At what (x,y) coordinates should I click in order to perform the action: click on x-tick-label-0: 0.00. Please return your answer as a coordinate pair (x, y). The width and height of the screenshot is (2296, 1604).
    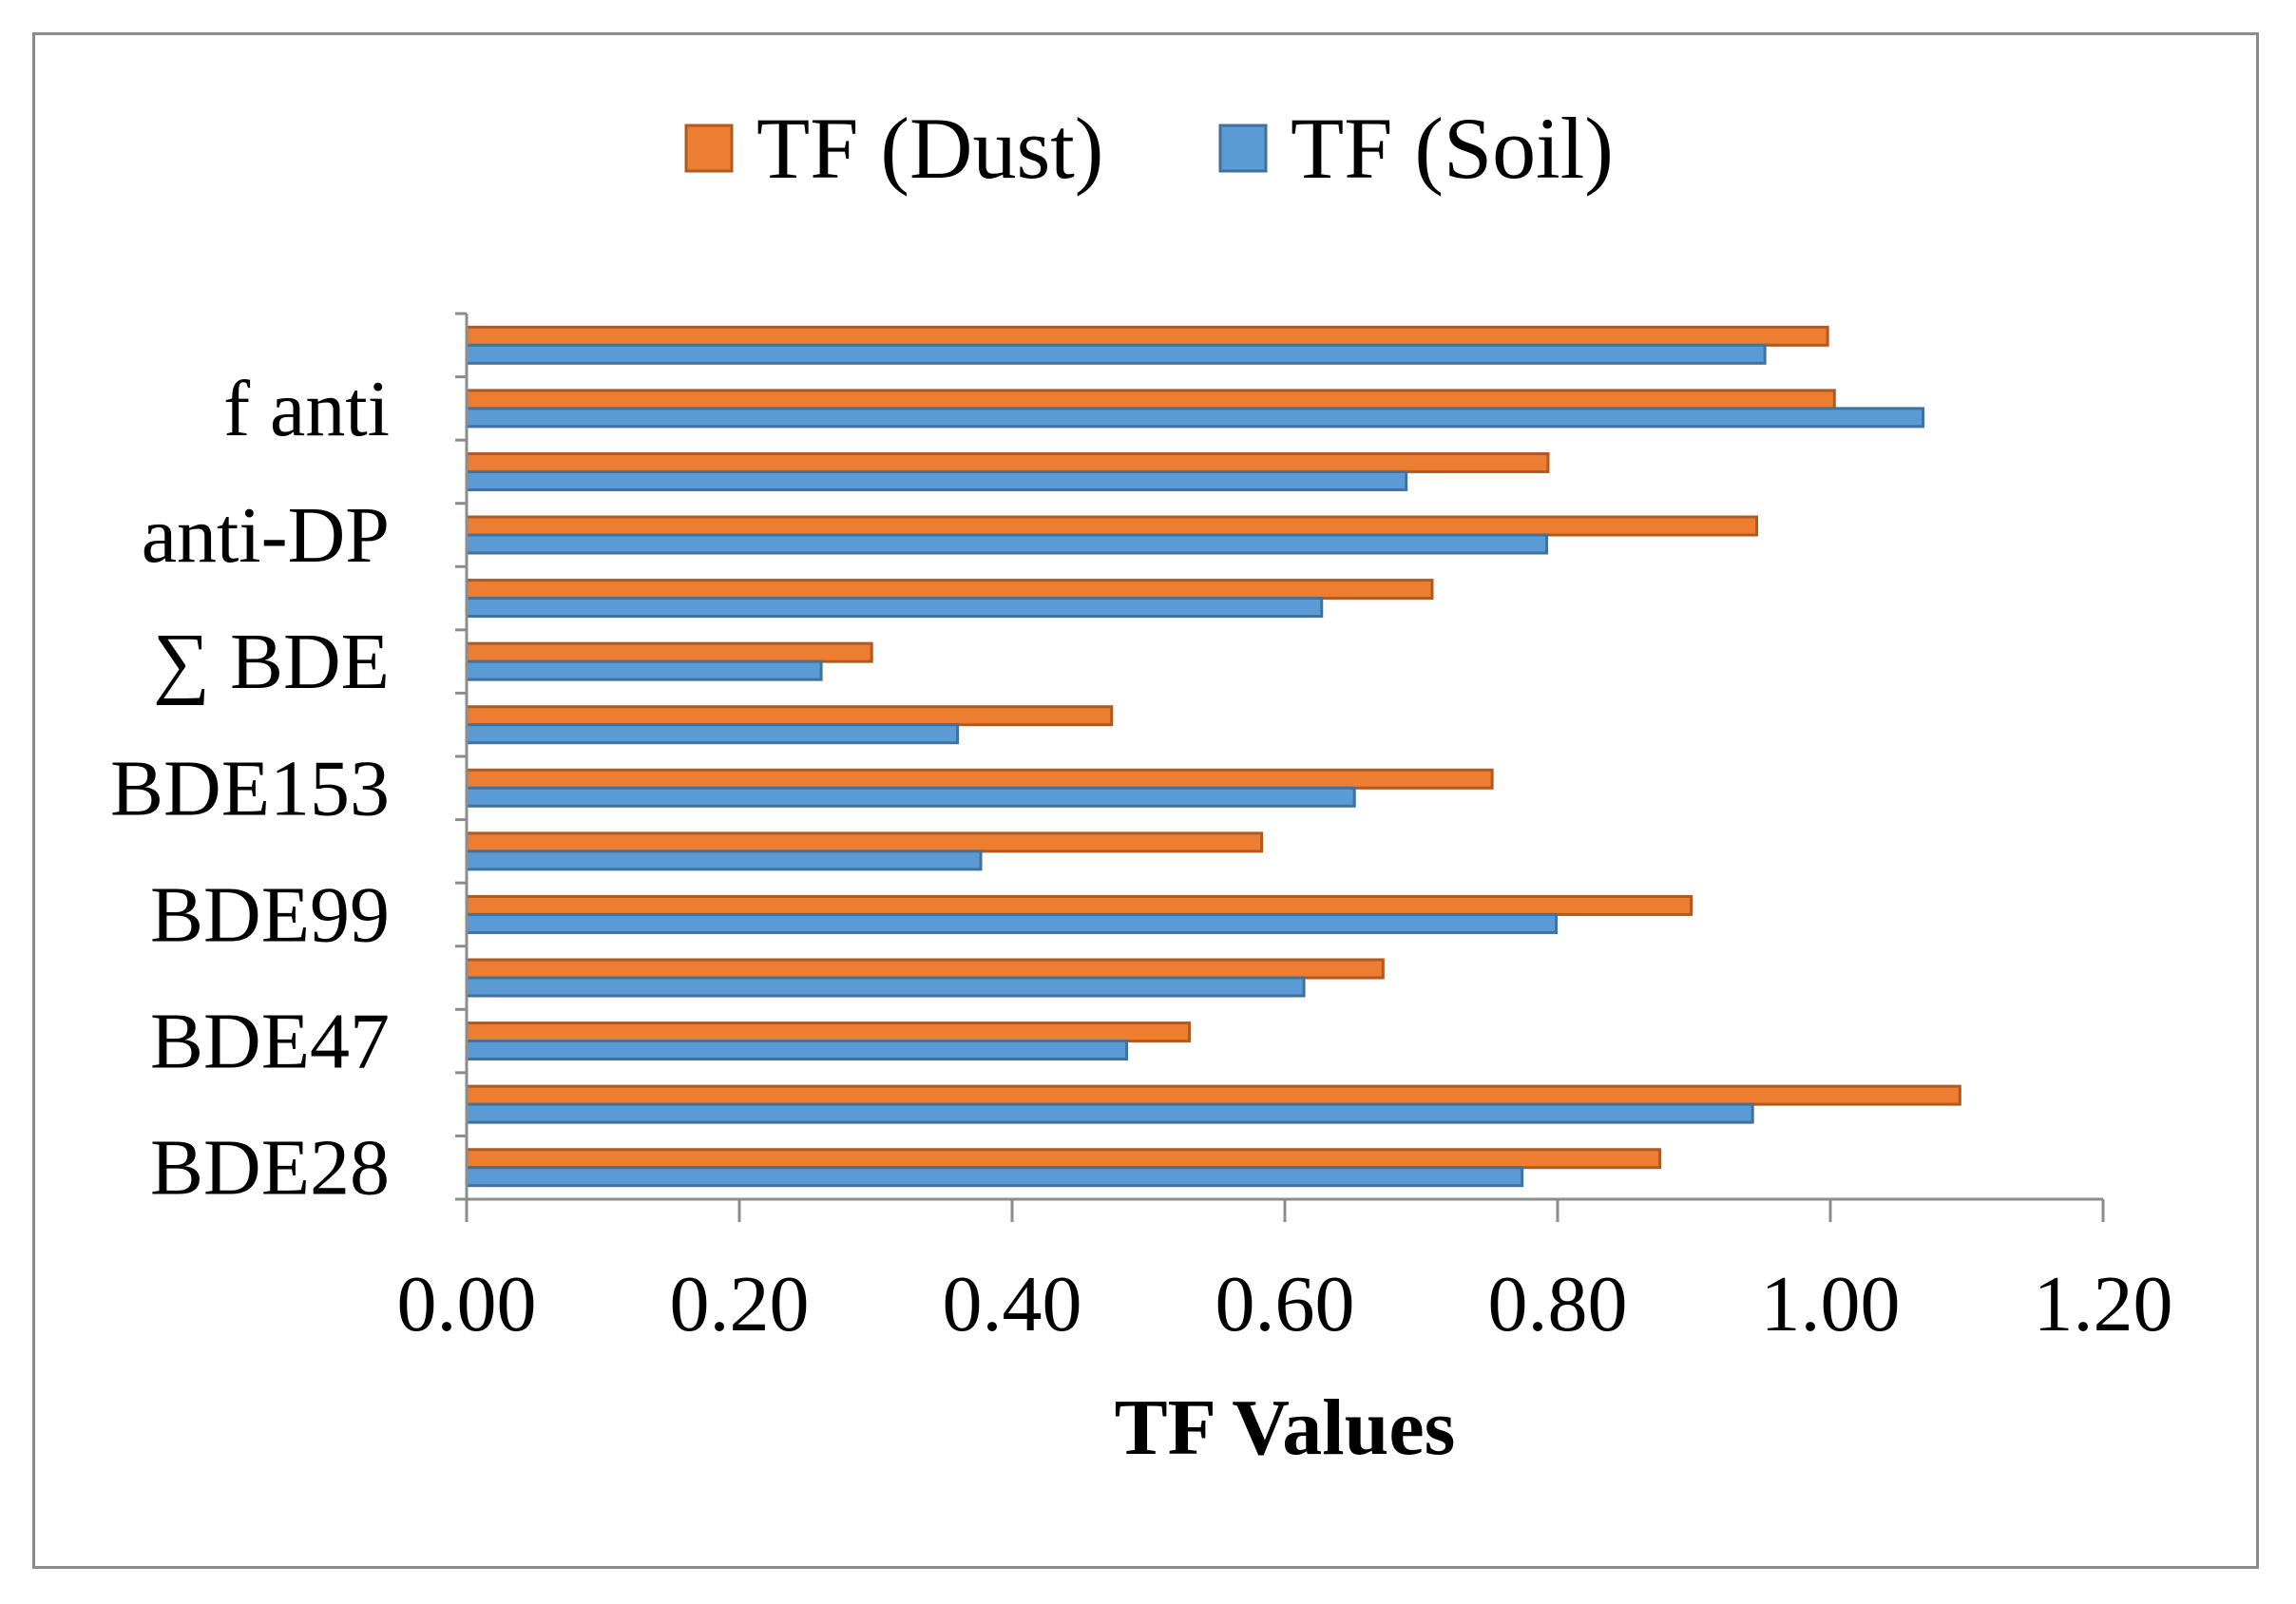
    Looking at the image, I should click on (467, 1304).